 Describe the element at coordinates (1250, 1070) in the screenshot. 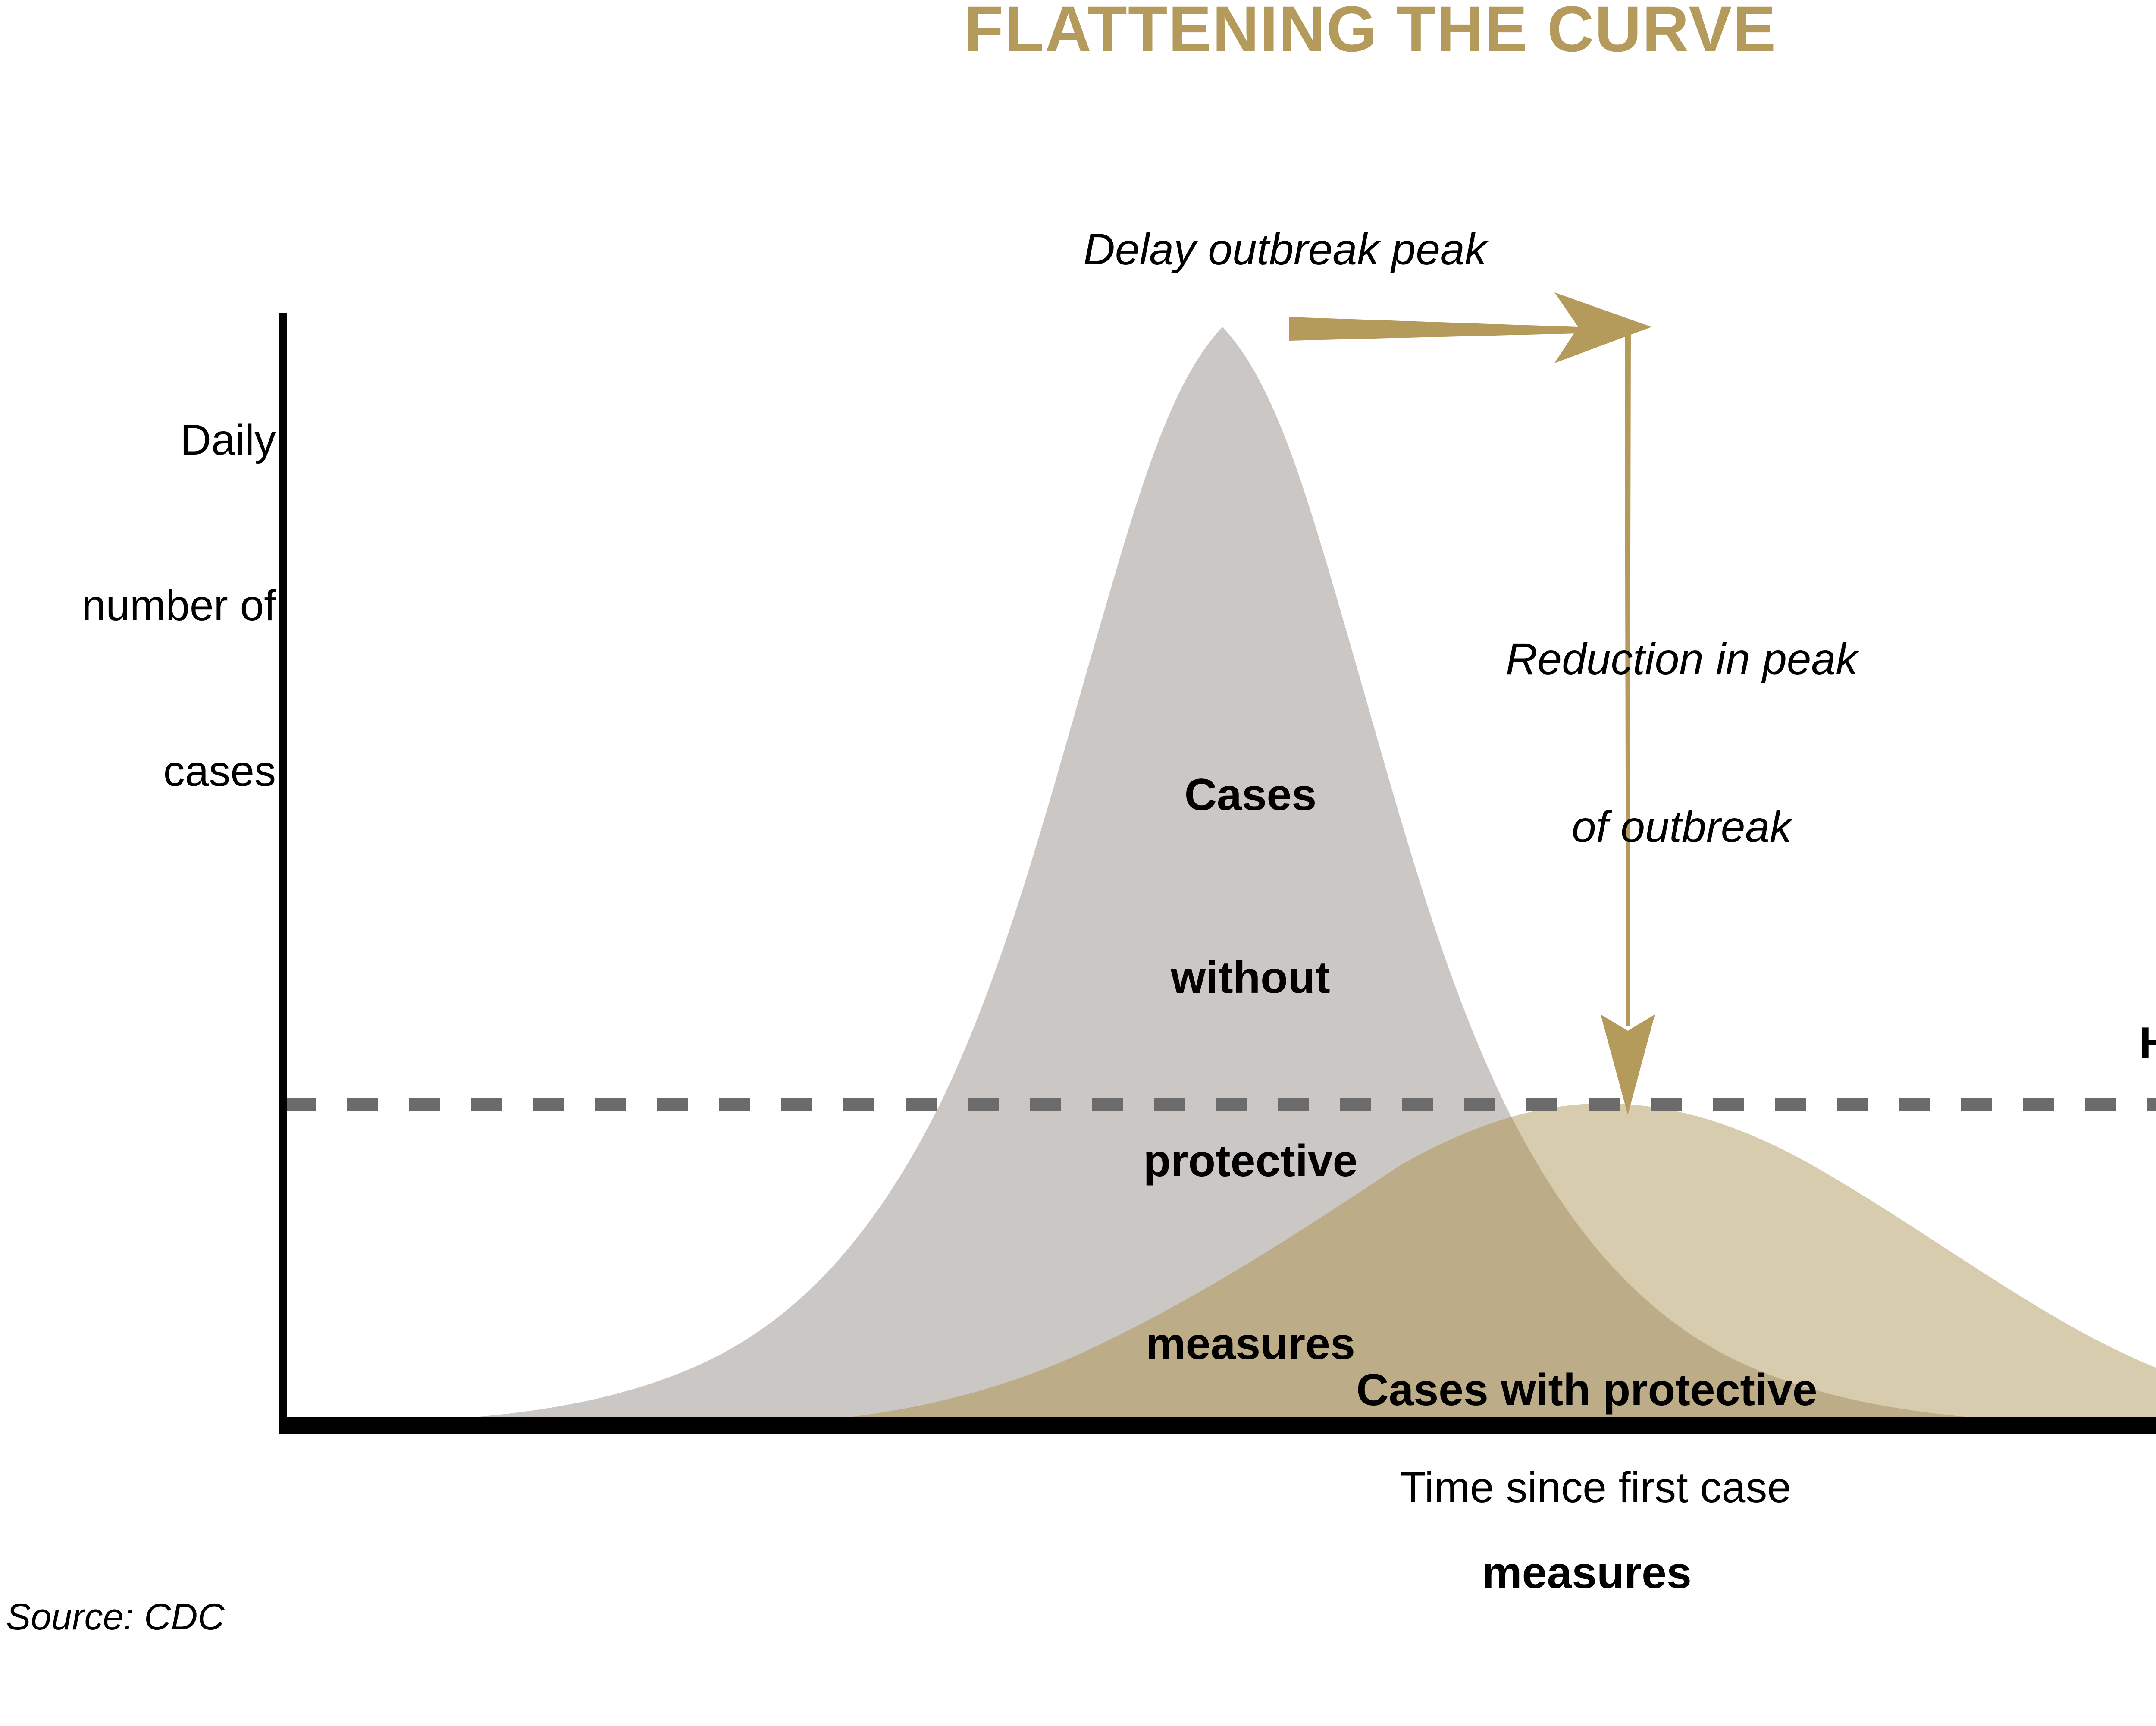

I see `label-cases-without-protective-measures: Cases without protective measures` at that location.